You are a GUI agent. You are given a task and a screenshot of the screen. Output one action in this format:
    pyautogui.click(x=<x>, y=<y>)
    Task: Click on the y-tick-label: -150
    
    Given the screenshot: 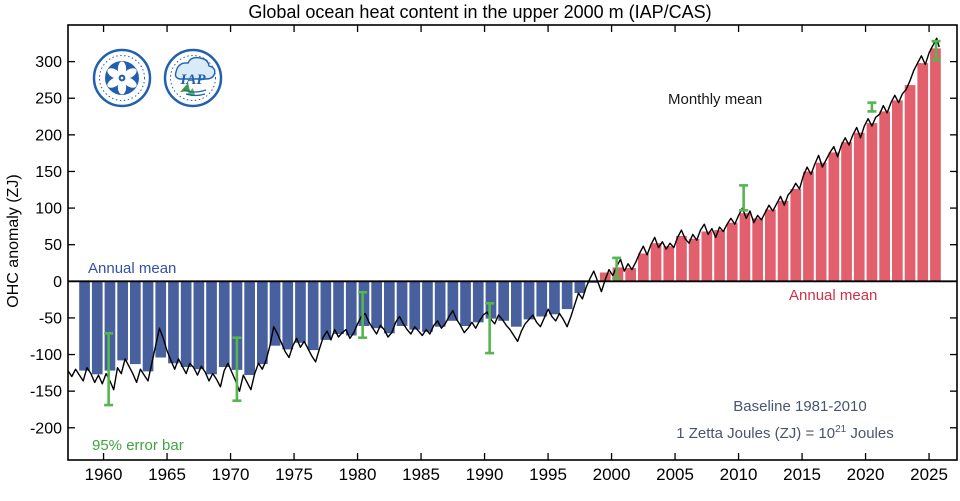 What is the action you would take?
    pyautogui.click(x=46, y=392)
    